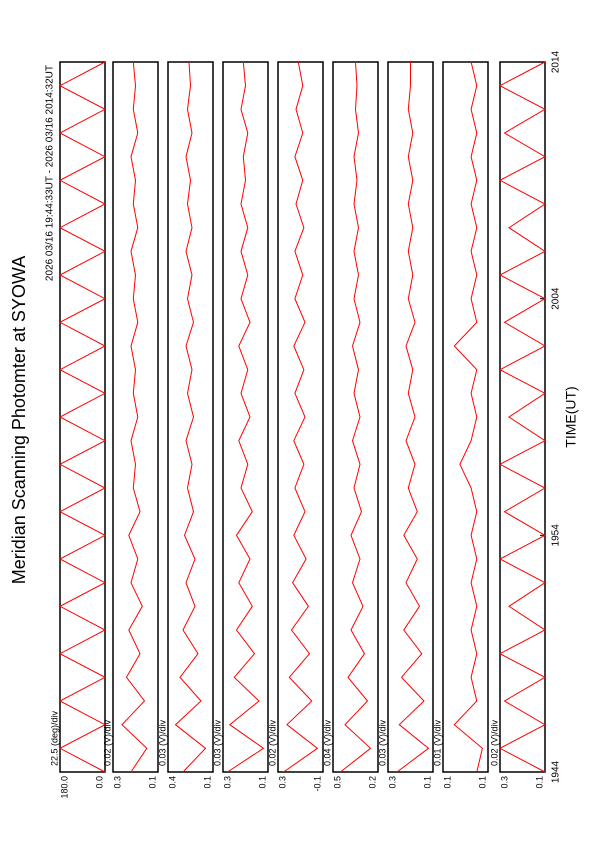 This screenshot has height=842, width=595. Describe the element at coordinates (372, 782) in the screenshot. I see `y-tick-label: 0.2` at that location.